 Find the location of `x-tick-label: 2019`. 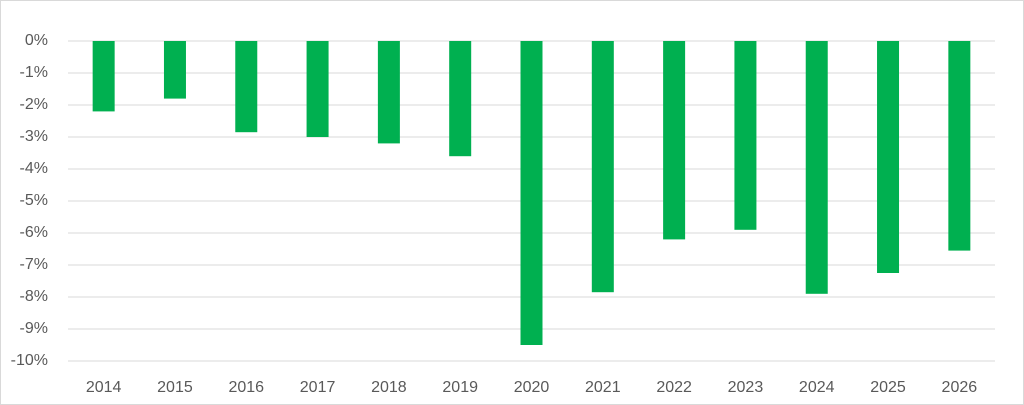

x-tick-label: 2019 is located at coordinates (460, 387).